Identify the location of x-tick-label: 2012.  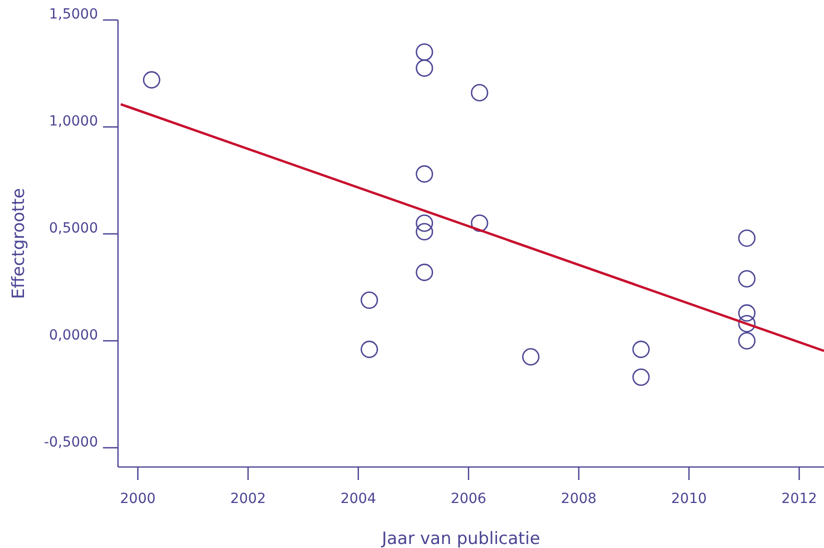
(799, 499).